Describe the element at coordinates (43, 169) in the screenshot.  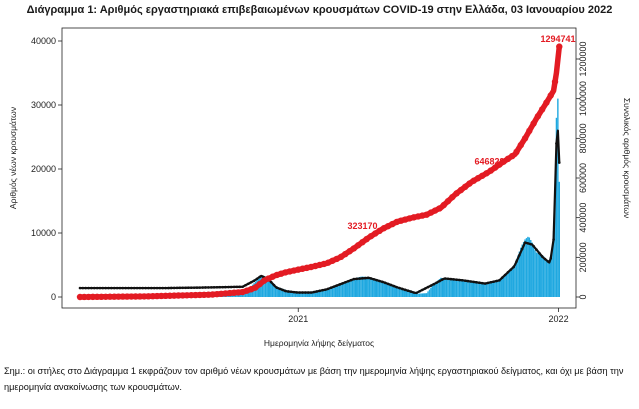
I see `y-left-tick-label: 20000` at that location.